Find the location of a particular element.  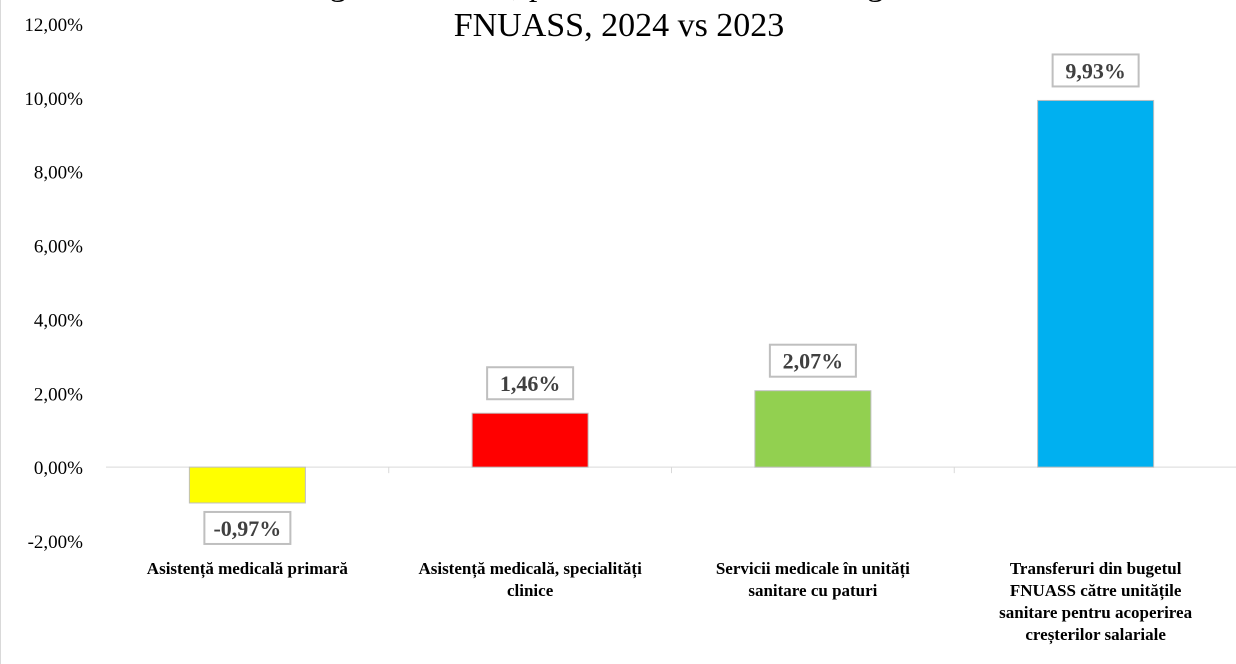

y-tick-label: -2,00% is located at coordinates (56, 542).